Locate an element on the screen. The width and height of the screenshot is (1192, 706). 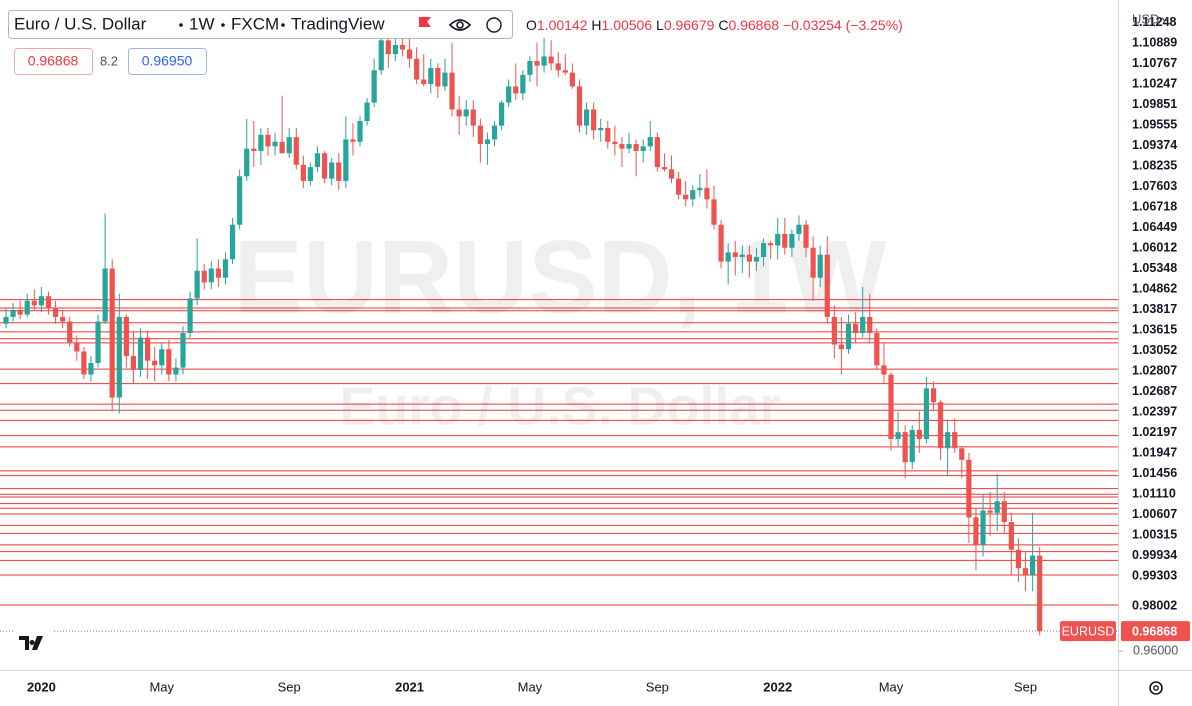
separator is located at coordinates (223, 25).